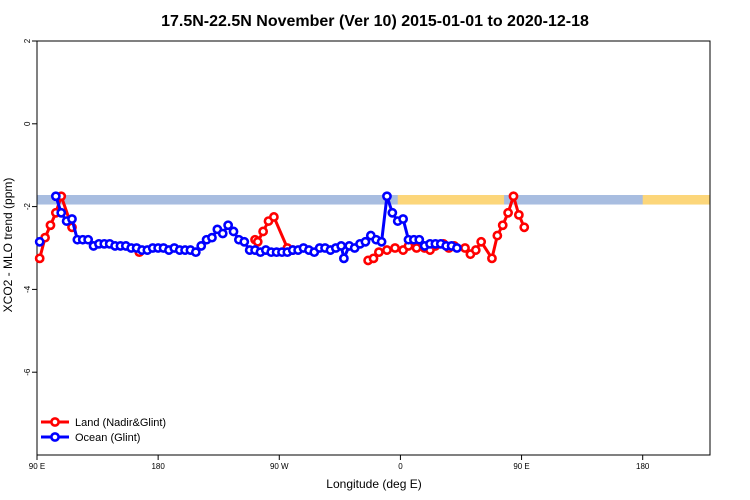 The height and width of the screenshot is (500, 750). What do you see at coordinates (279, 466) in the screenshot?
I see `x-tick-label: 90 W` at bounding box center [279, 466].